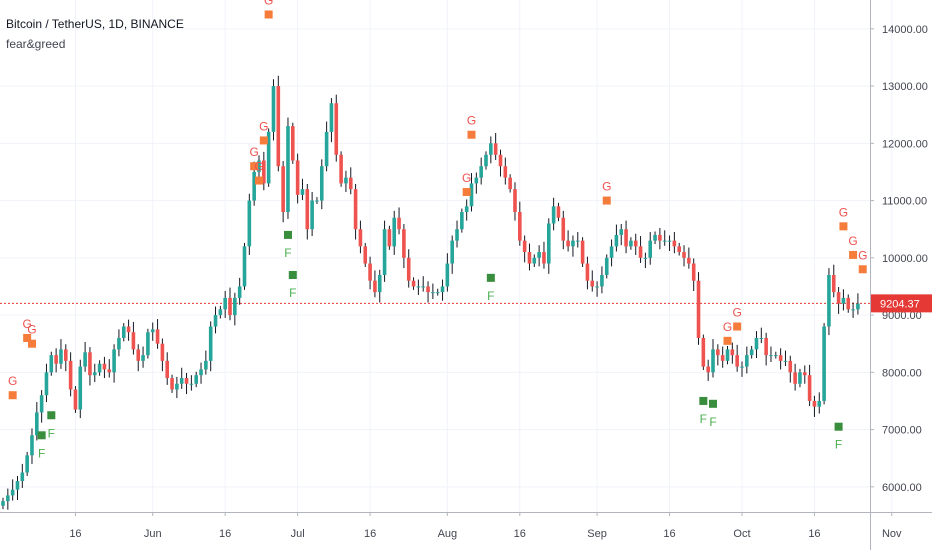  Describe the element at coordinates (298, 534) in the screenshot. I see `x-tick-label: Jul` at that location.